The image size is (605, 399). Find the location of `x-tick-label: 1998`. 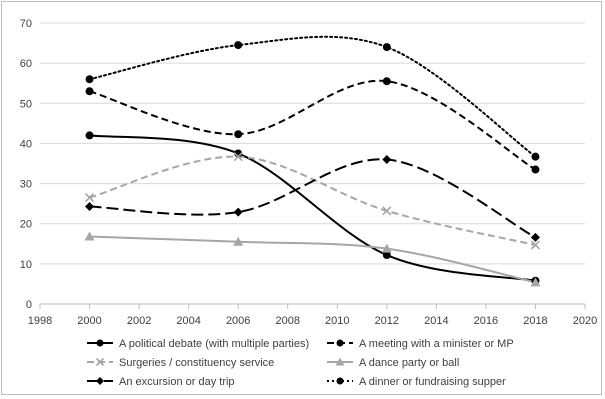

x-tick-label: 1998 is located at coordinates (40, 321).